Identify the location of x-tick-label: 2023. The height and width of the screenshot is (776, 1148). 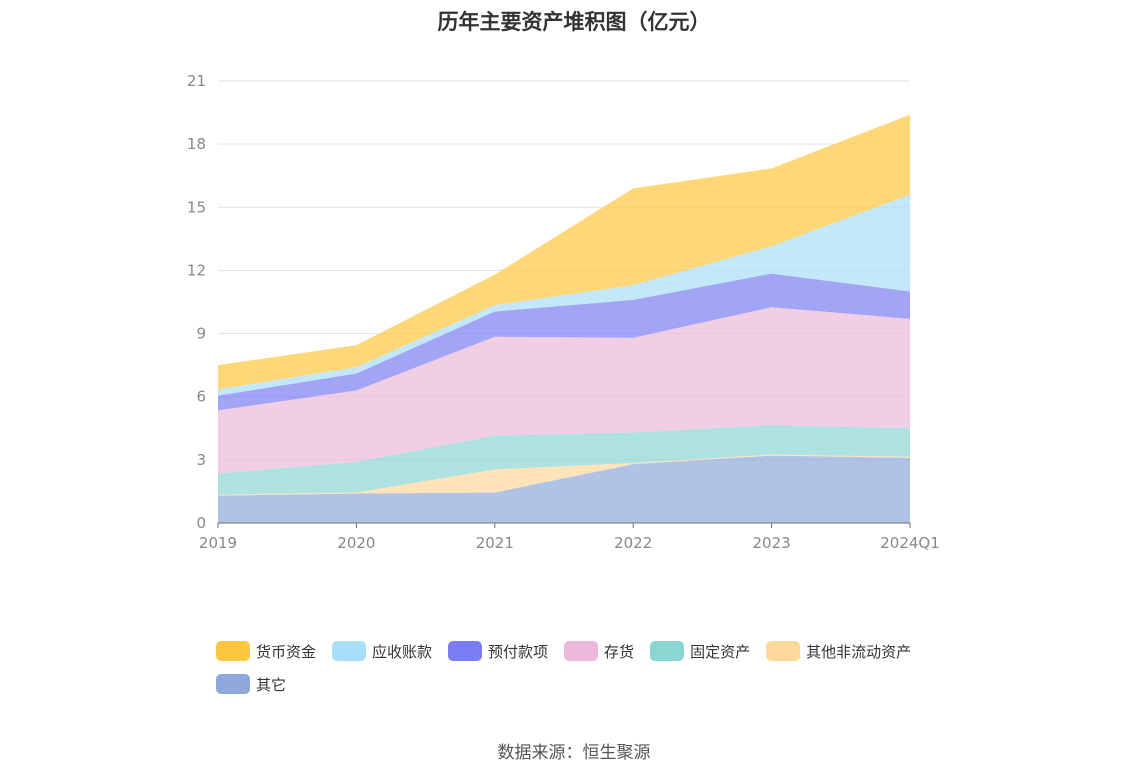
(772, 543).